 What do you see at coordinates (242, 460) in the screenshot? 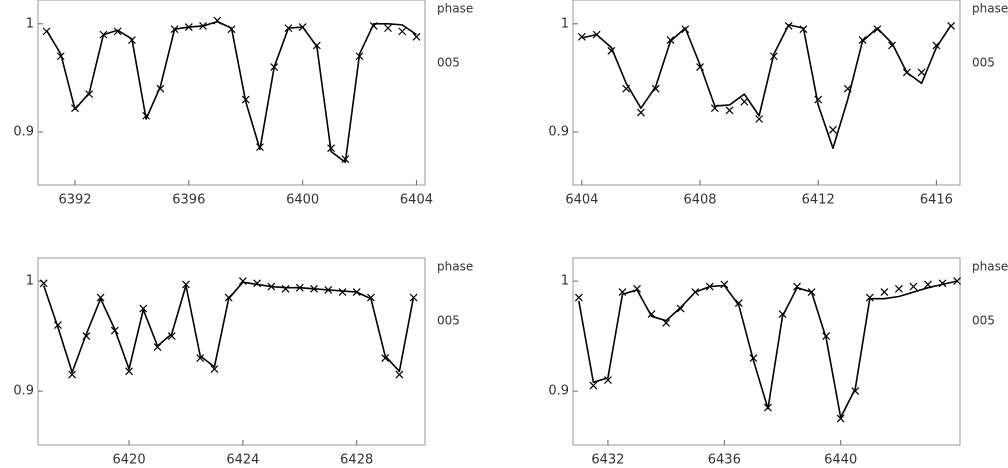
I see `x-tick-label: 6424` at bounding box center [242, 460].